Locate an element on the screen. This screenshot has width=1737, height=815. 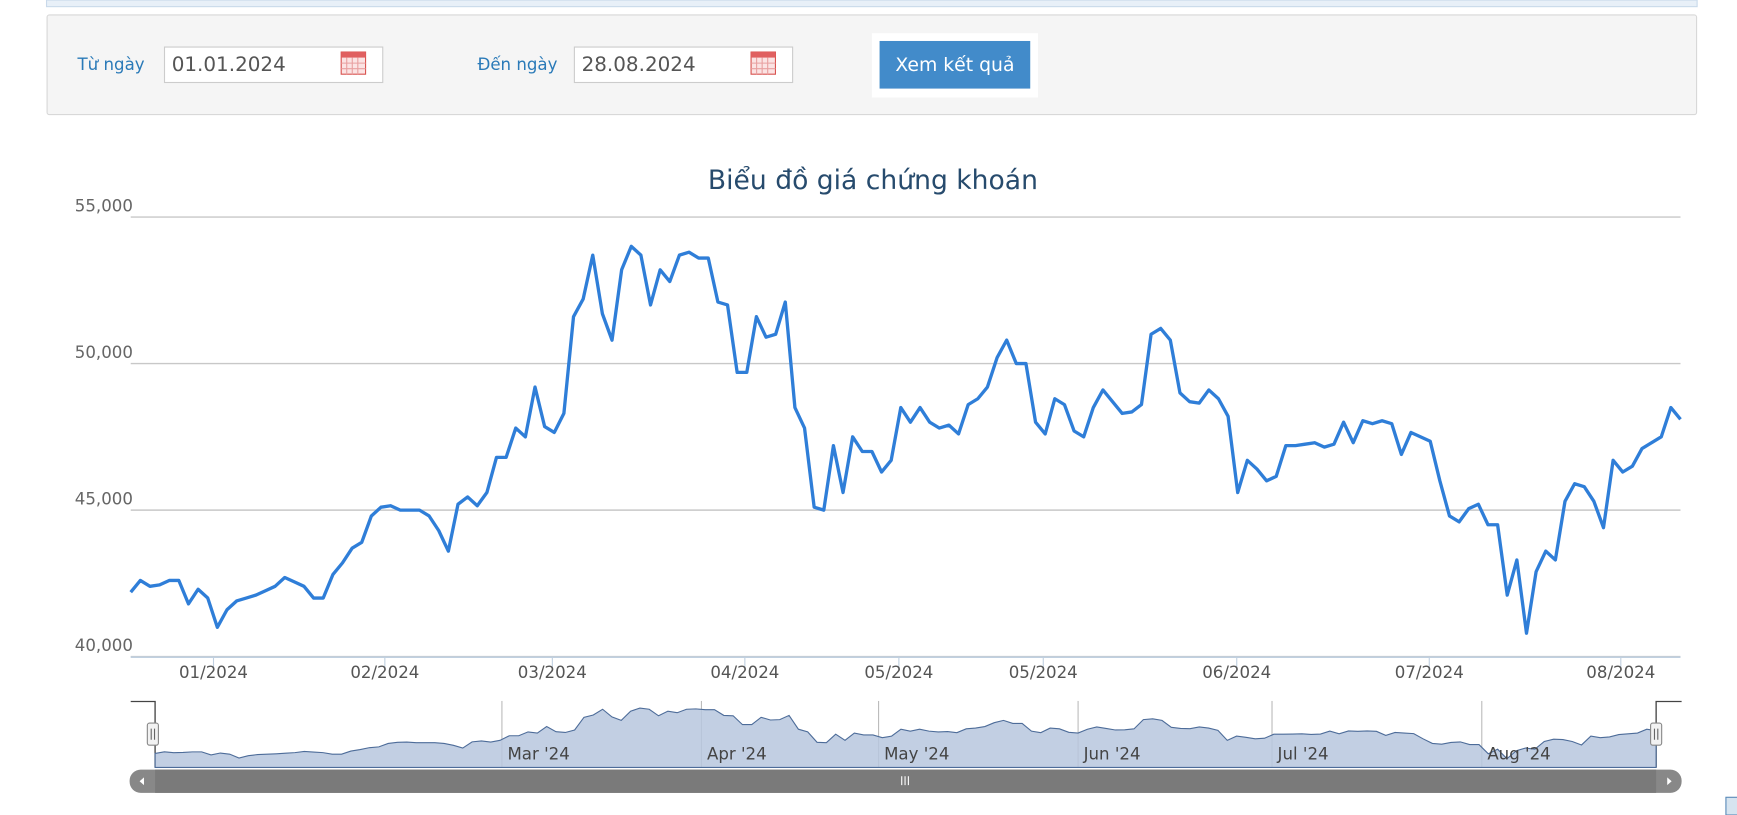
x-tick-label: 06/2024 is located at coordinates (1236, 672).